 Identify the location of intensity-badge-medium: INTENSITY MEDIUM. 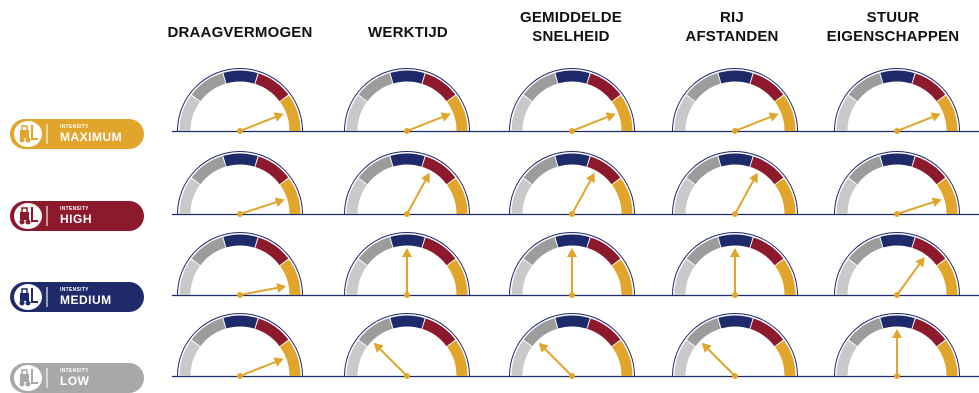
(77, 297).